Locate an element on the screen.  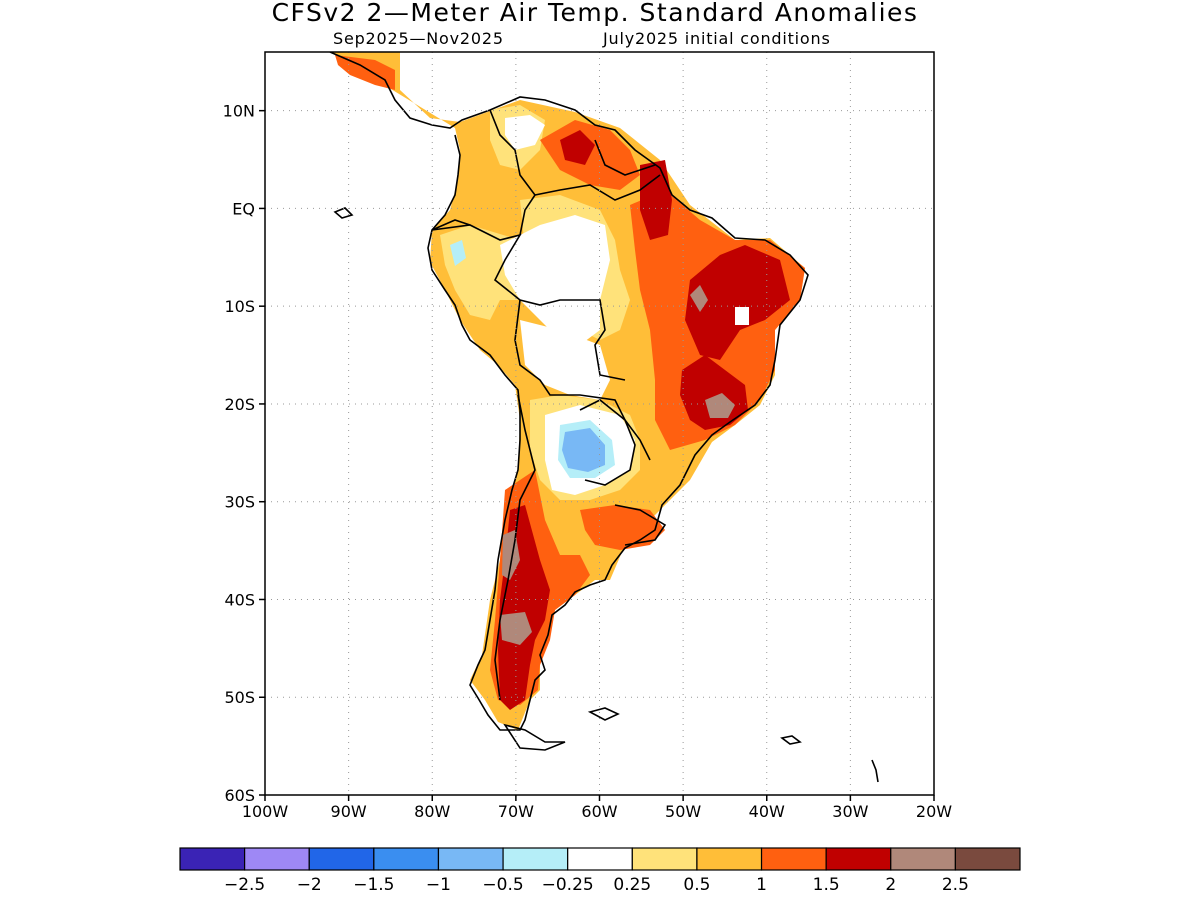
border-venezuela-brazil is located at coordinates (597, 187).